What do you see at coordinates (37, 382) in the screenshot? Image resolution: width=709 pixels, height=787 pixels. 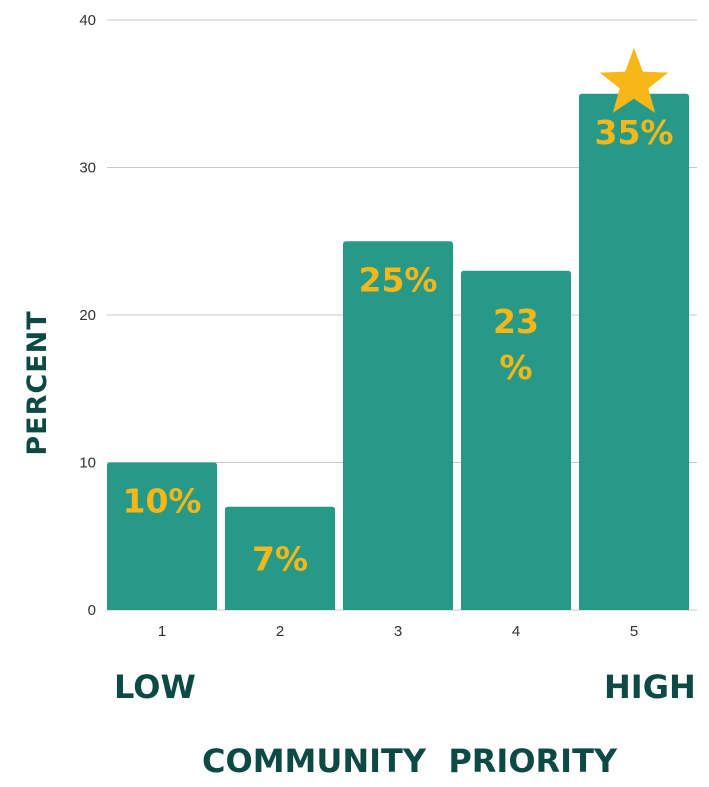 I see `y-axis-label: PERCENT` at bounding box center [37, 382].